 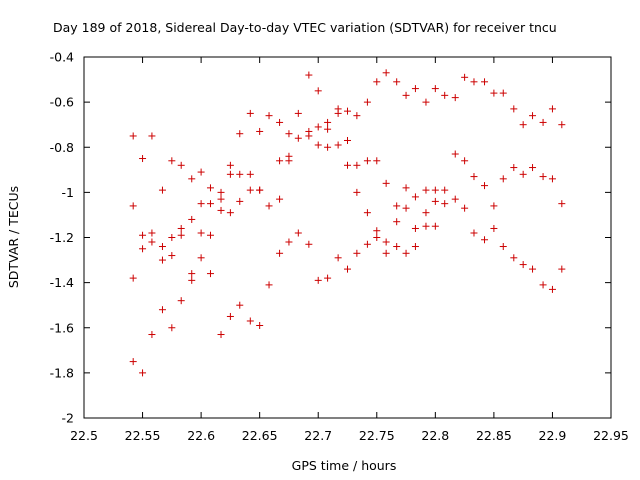 What do you see at coordinates (553, 435) in the screenshot?
I see `x-tick-label: 22.9` at bounding box center [553, 435].